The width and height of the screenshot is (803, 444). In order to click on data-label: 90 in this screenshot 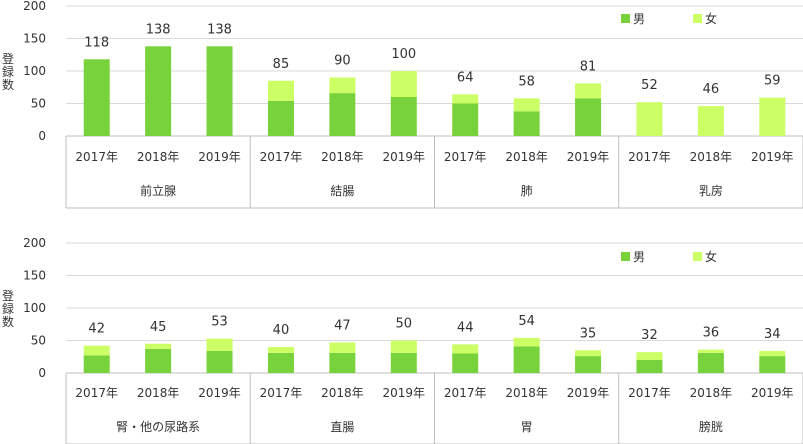, I will do `click(342, 61)`.